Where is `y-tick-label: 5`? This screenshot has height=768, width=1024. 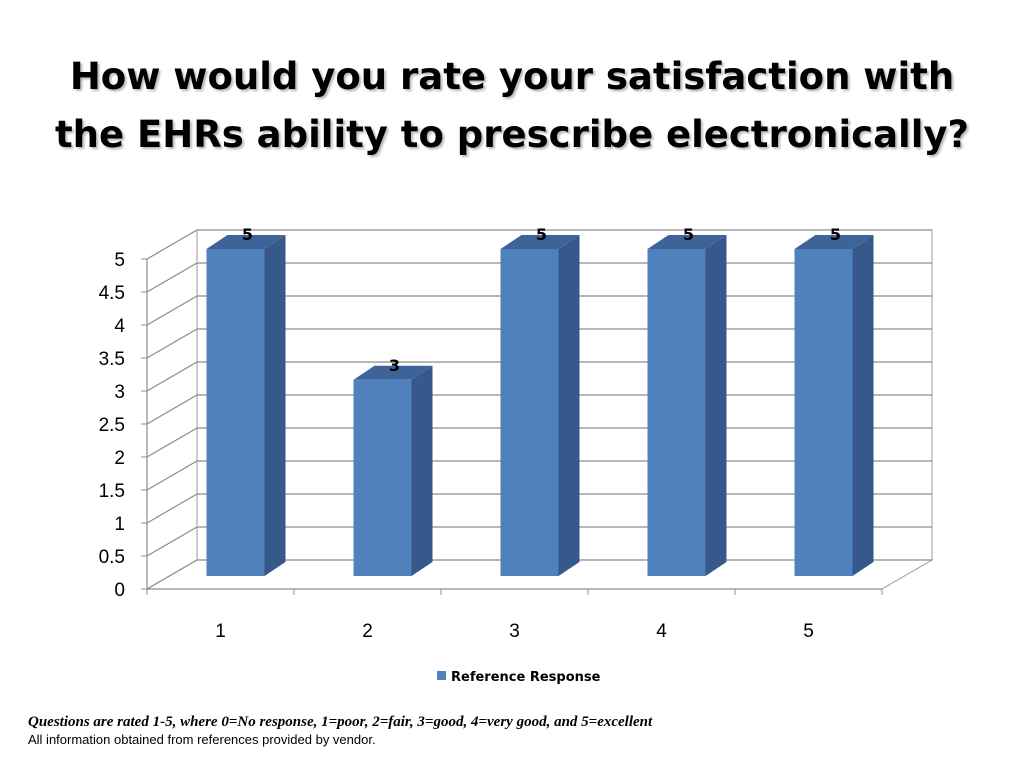 y-tick-label: 5 is located at coordinates (119, 260).